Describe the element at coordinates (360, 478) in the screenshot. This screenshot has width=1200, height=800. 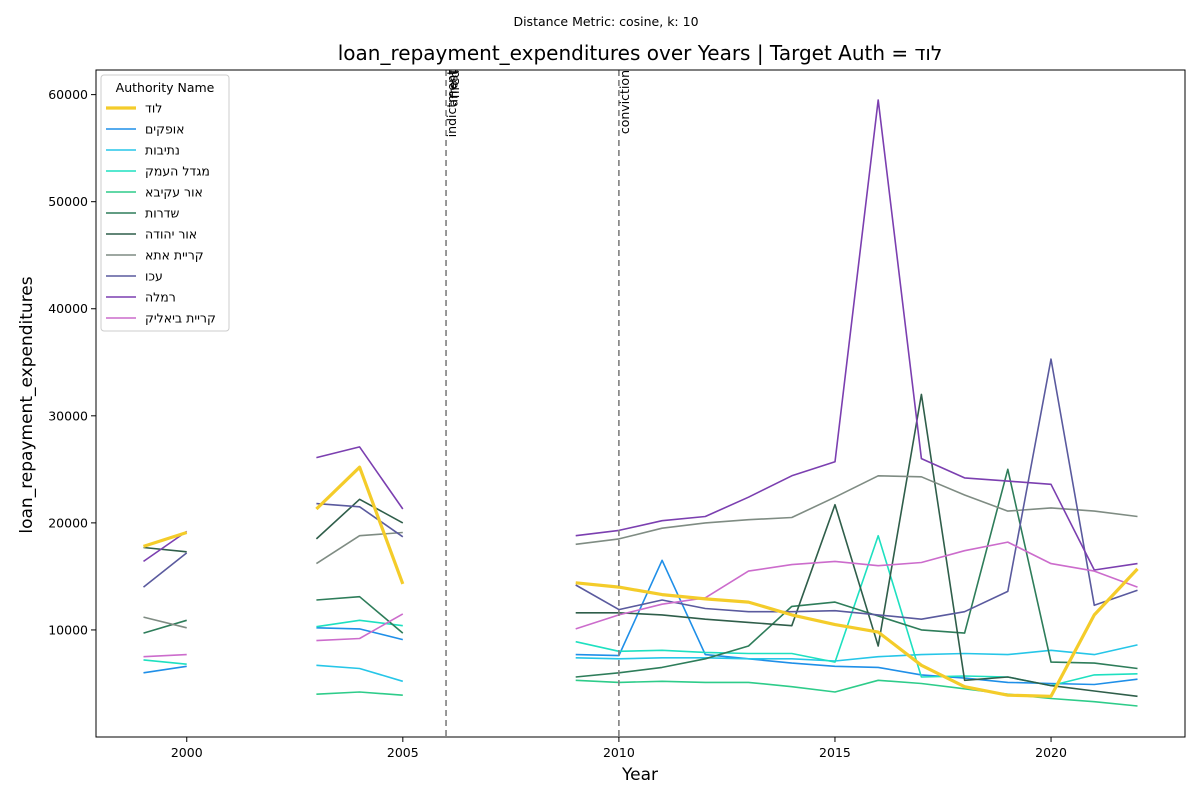
I see `series-line-רמלה-1` at that location.